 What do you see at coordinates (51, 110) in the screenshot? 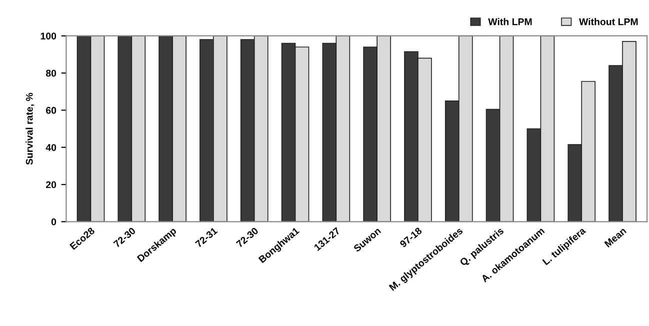
I see `y-tick-label: 60` at bounding box center [51, 110].